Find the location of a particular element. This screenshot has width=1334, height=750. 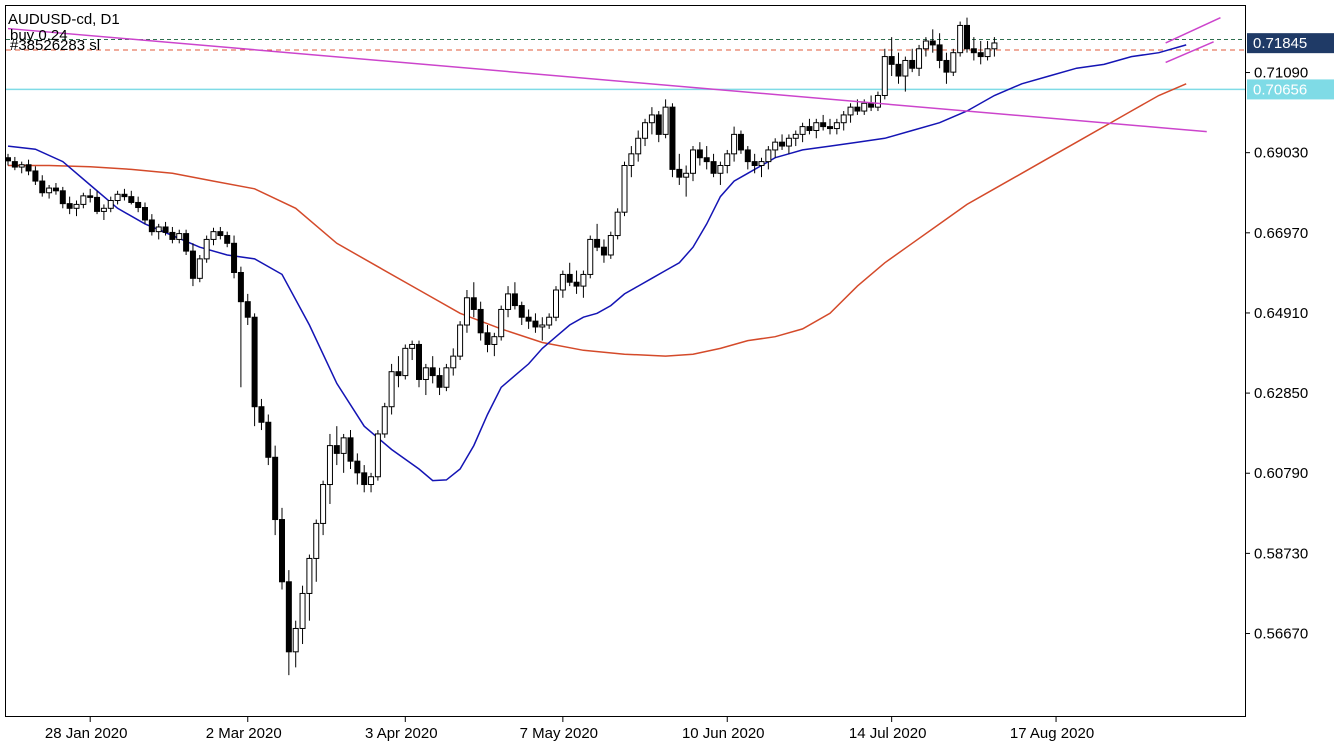

channel-upper-line is located at coordinates (1193, 30).